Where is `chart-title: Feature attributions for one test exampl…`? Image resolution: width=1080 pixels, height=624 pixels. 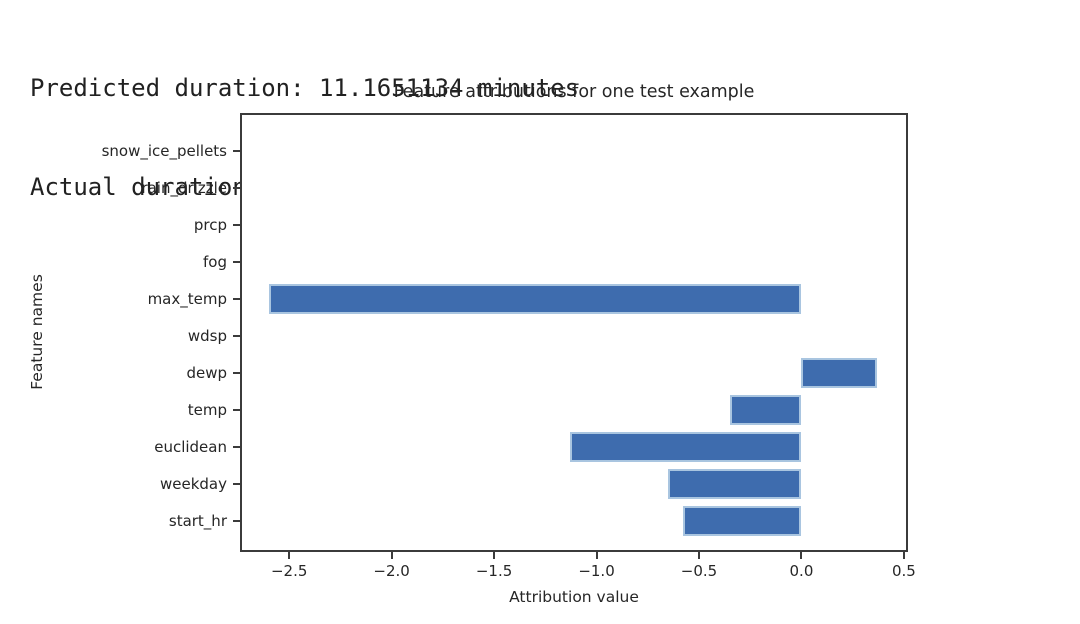
chart-title: Feature attributions for one test exampl… is located at coordinates (574, 92).